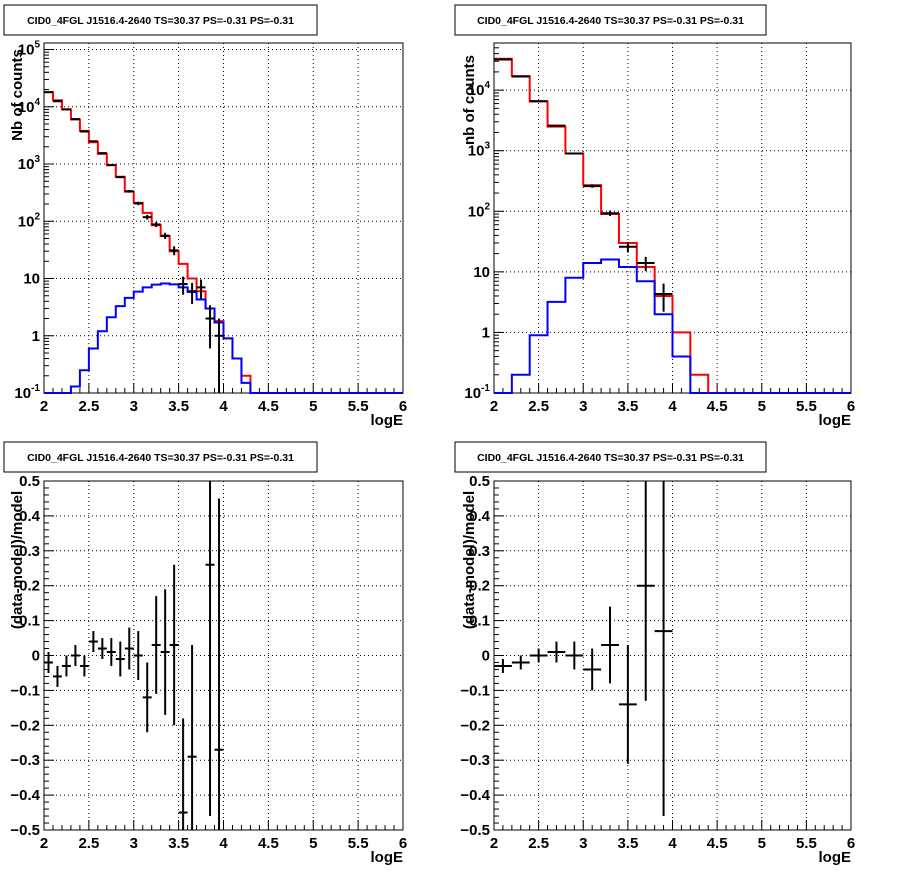 This screenshot has width=898, height=875. What do you see at coordinates (469, 560) in the screenshot?
I see `y-axis-title: (data-model)/model` at bounding box center [469, 560].